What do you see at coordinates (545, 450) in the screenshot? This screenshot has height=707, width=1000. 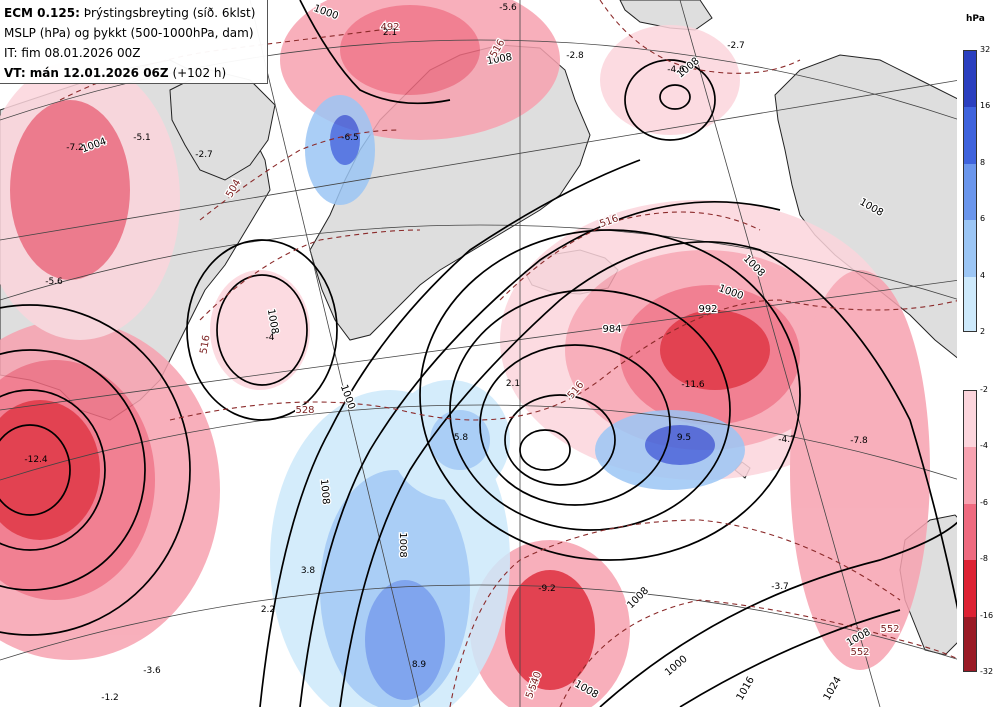 I see `isobar-low-center` at bounding box center [545, 450].